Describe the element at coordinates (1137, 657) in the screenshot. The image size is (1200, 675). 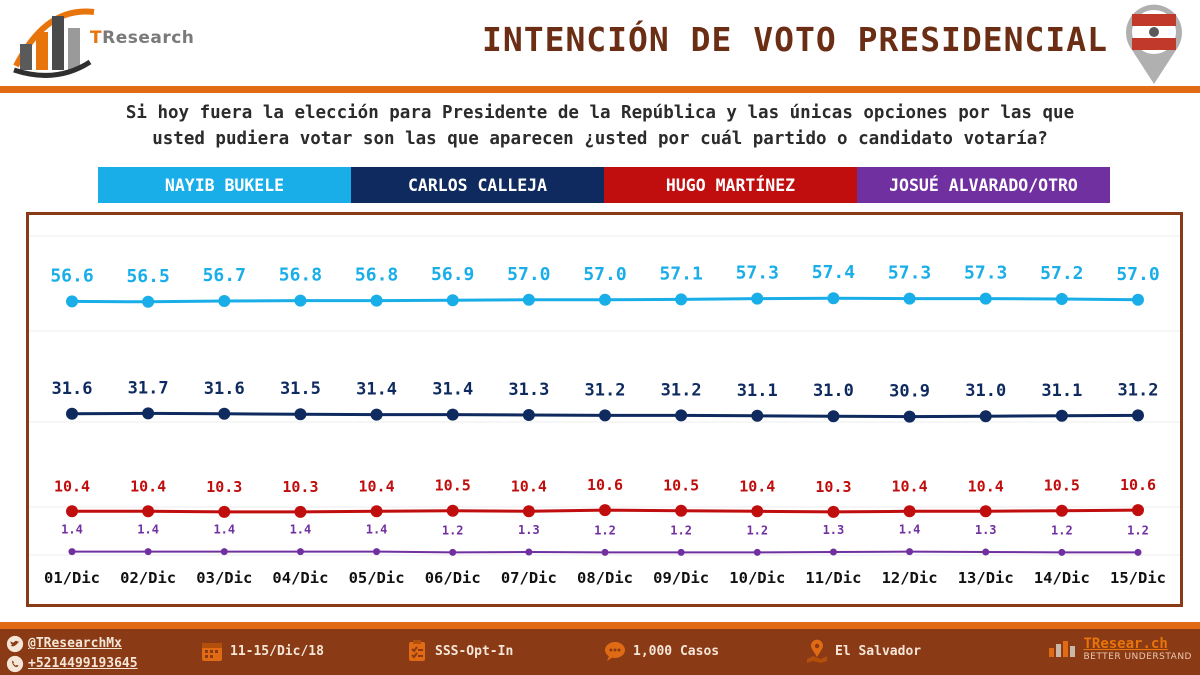
I see `tagline: BETTER UNDERSTAND` at that location.